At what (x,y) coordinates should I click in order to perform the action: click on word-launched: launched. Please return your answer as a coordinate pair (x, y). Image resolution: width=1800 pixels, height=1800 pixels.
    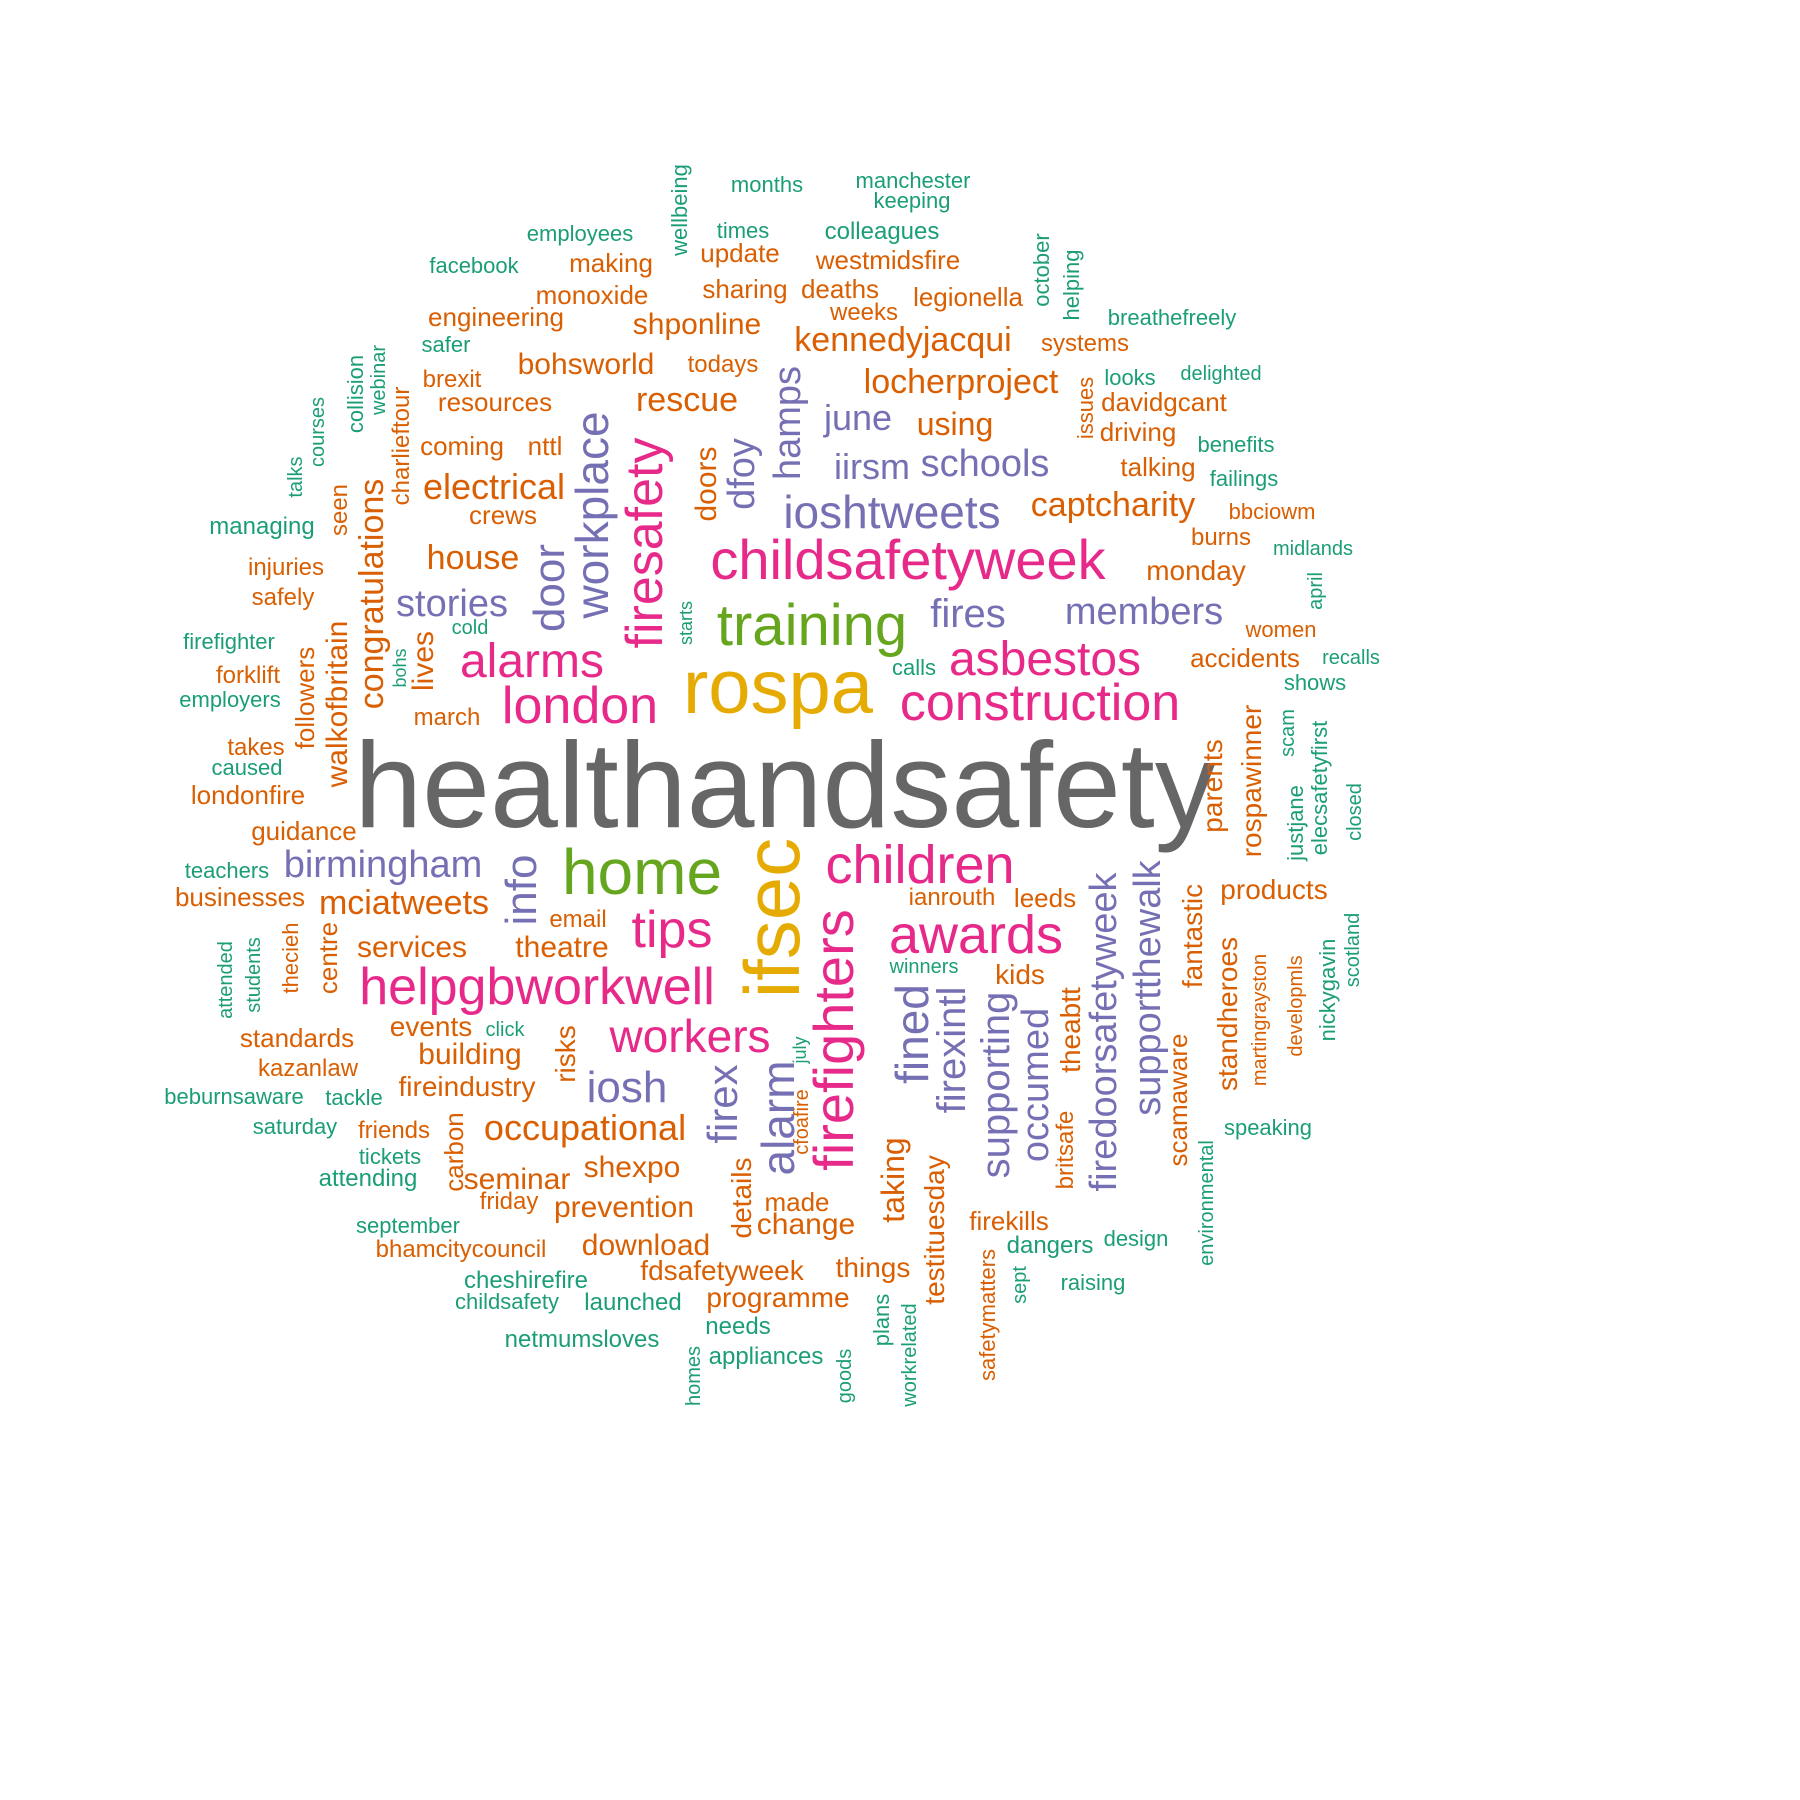
    Looking at the image, I should click on (633, 1302).